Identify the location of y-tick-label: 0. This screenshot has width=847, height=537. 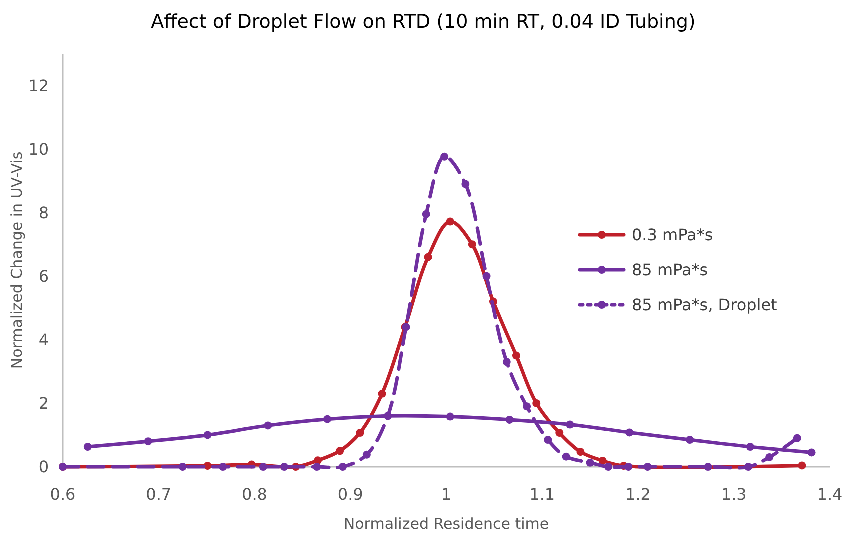
(43, 467).